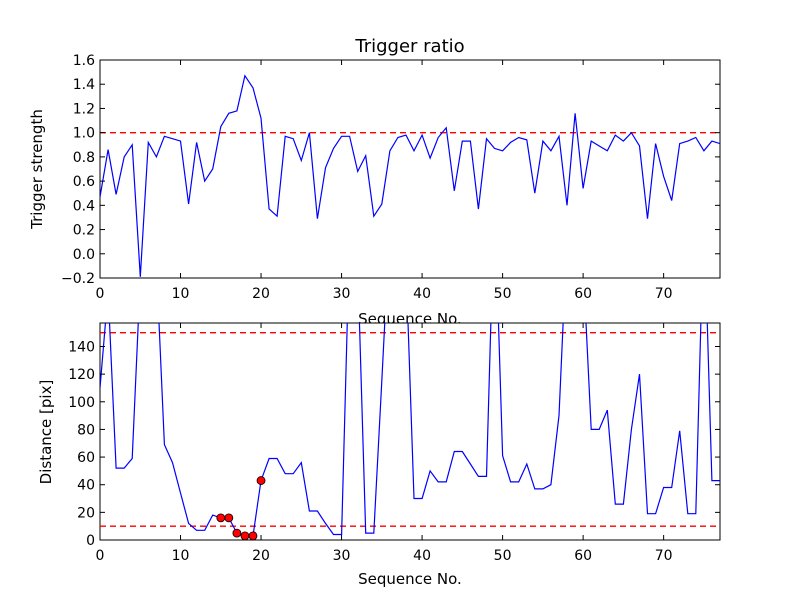 This screenshot has height=605, width=800. Describe the element at coordinates (37, 169) in the screenshot. I see `y-axis-label: Trigger strength` at that location.